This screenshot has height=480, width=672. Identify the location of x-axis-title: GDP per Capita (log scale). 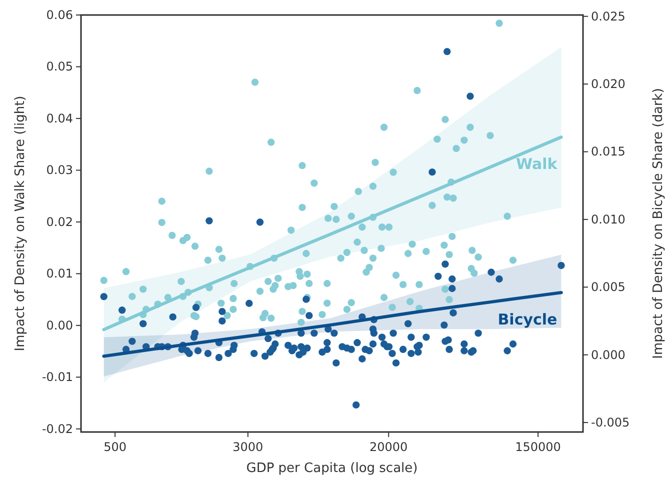
(332, 468).